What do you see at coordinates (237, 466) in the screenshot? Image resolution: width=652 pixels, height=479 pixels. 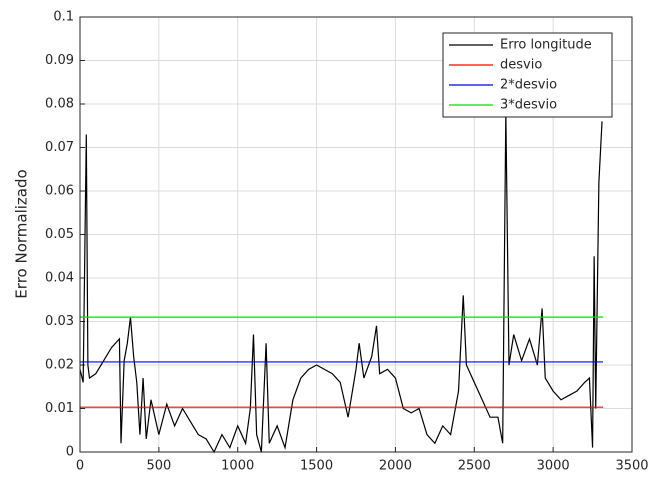 I see `x-tick-label: 1000` at bounding box center [237, 466].